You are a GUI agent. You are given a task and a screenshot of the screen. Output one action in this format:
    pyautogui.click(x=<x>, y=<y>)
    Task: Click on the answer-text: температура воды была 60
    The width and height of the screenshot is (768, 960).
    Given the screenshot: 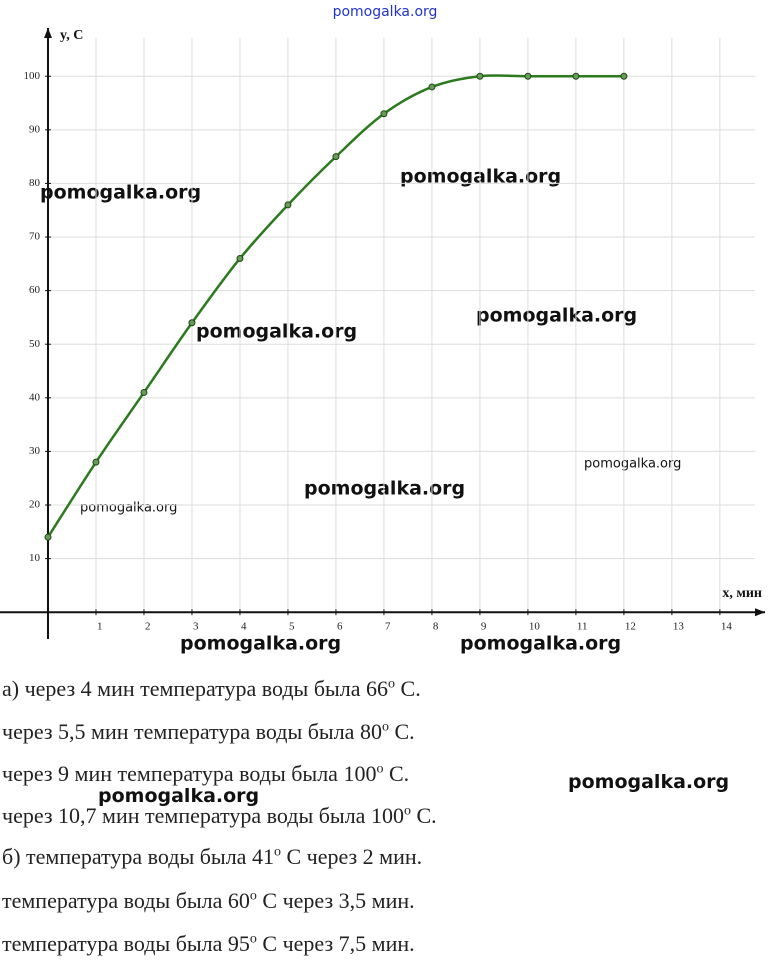 What is the action you would take?
    pyautogui.click(x=126, y=900)
    